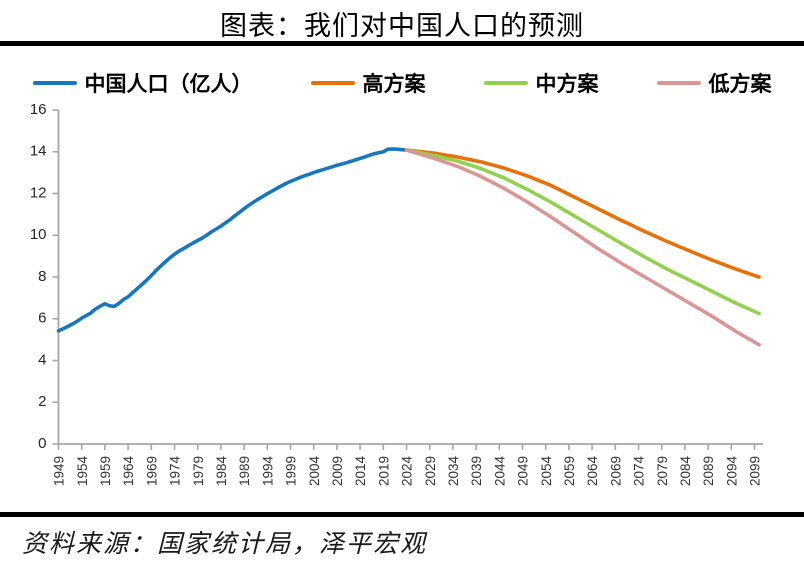  I want to click on y-tick-label: 12, so click(38, 192).